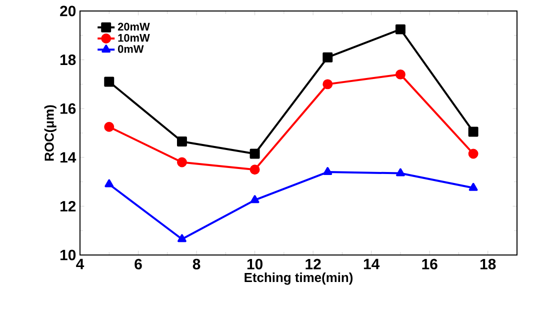 This screenshot has height=326, width=552. Describe the element at coordinates (68, 11) in the screenshot. I see `y-tick-label: 20` at that location.